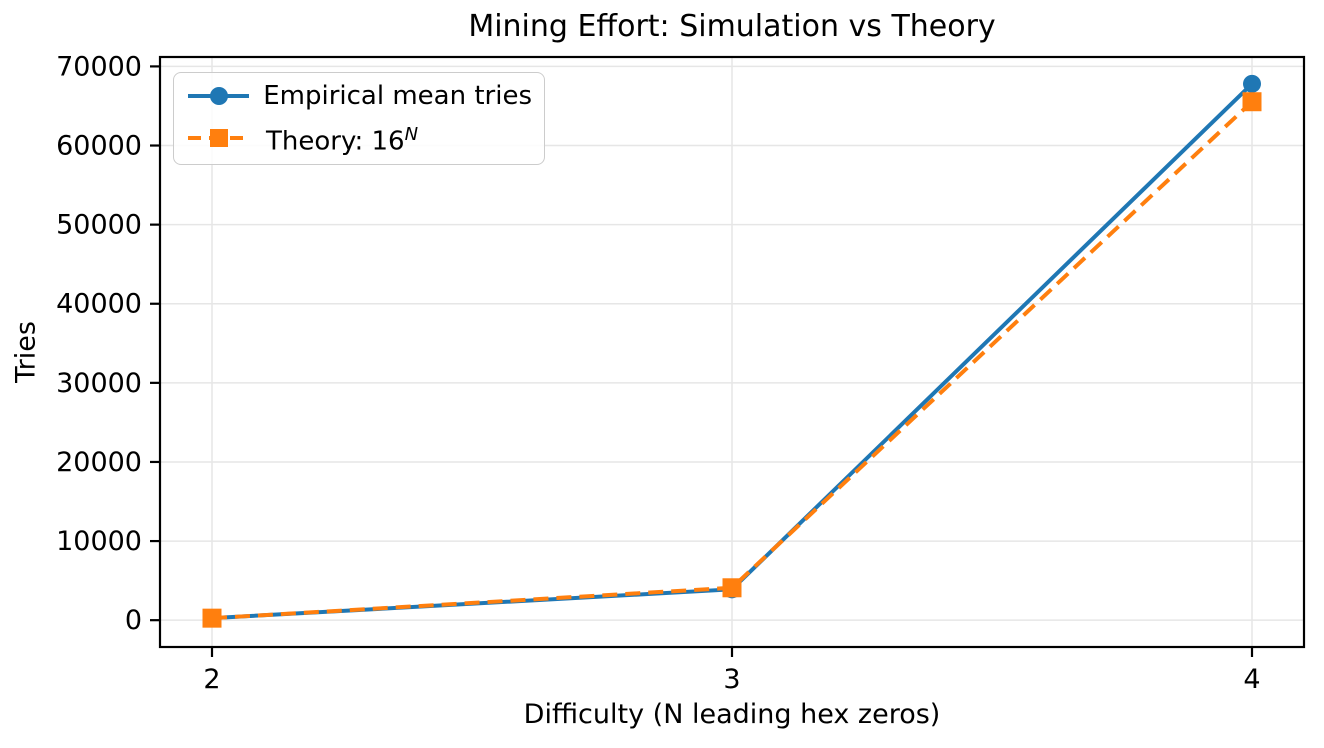 This screenshot has height=748, width=1324. I want to click on legend-label-theory: Theory: 16N, so click(342, 140).